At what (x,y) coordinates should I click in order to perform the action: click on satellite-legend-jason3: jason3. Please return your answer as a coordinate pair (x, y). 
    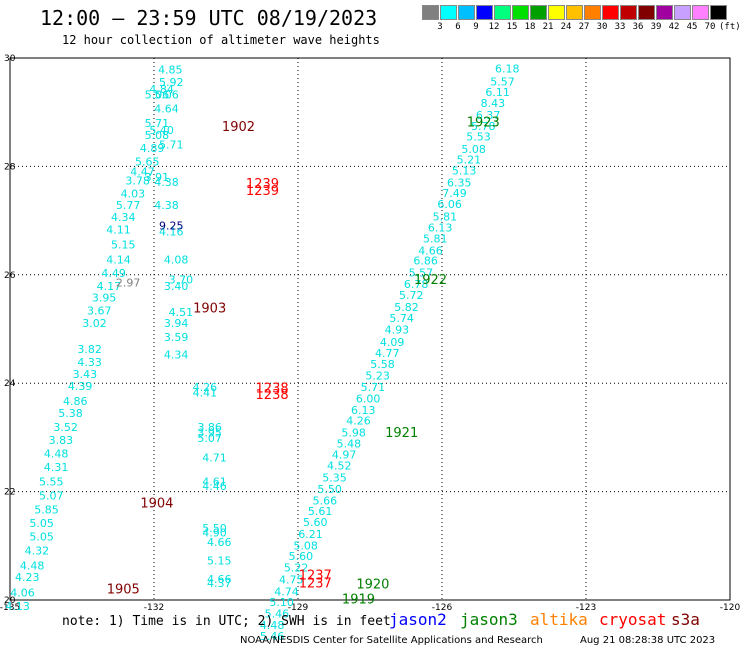
    Looking at the image, I should click on (489, 619).